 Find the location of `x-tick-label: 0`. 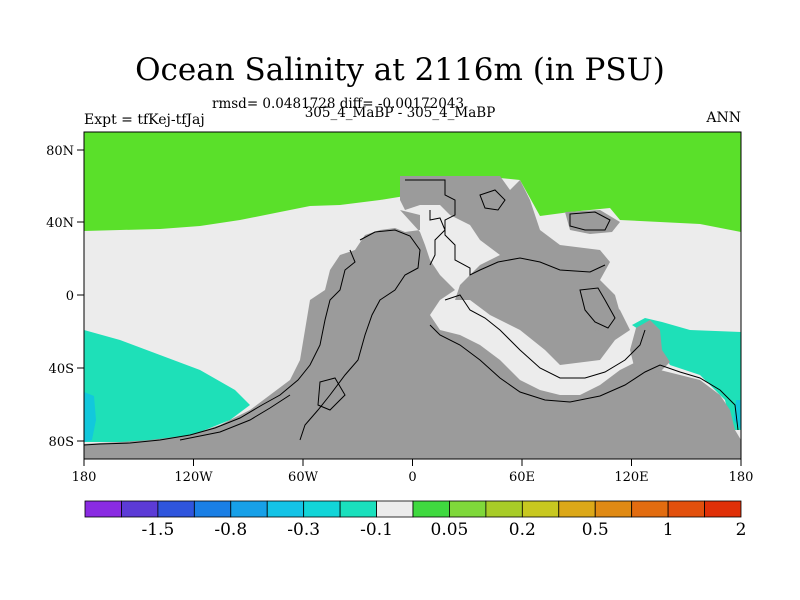

x-tick-label: 0 is located at coordinates (412, 477).